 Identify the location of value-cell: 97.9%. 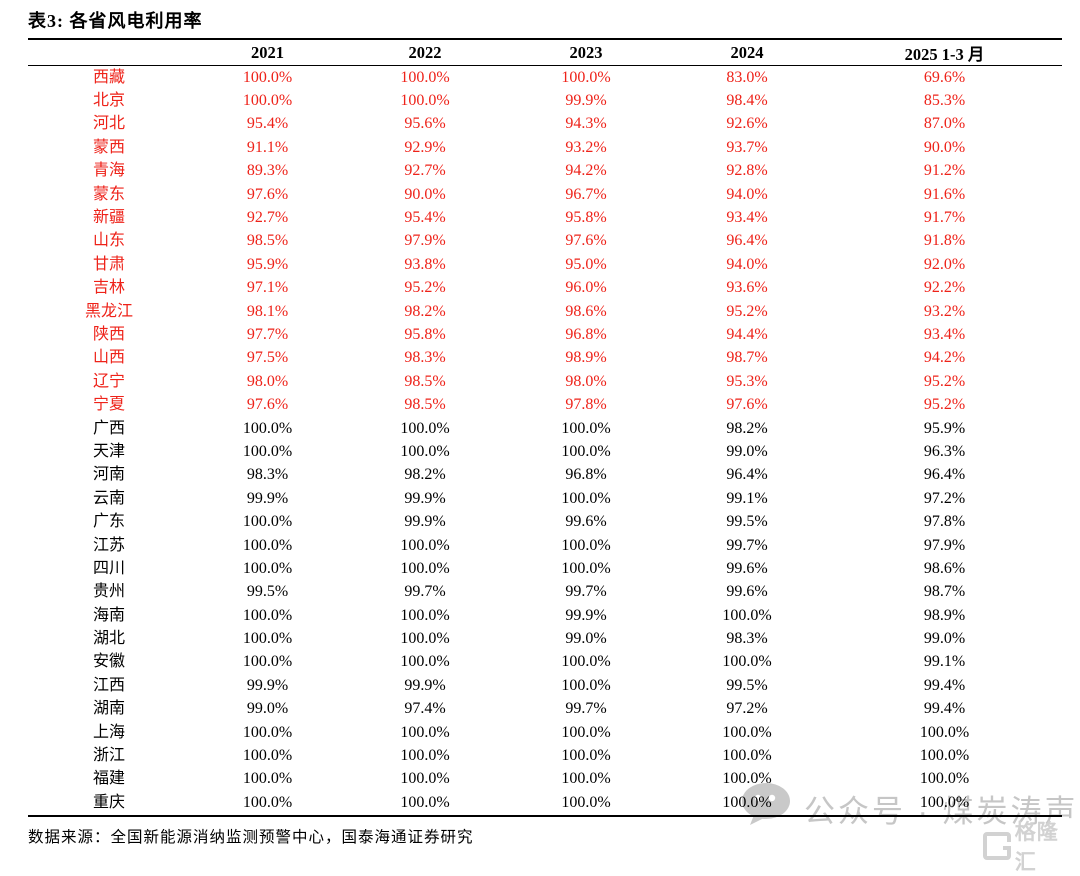
(944, 545).